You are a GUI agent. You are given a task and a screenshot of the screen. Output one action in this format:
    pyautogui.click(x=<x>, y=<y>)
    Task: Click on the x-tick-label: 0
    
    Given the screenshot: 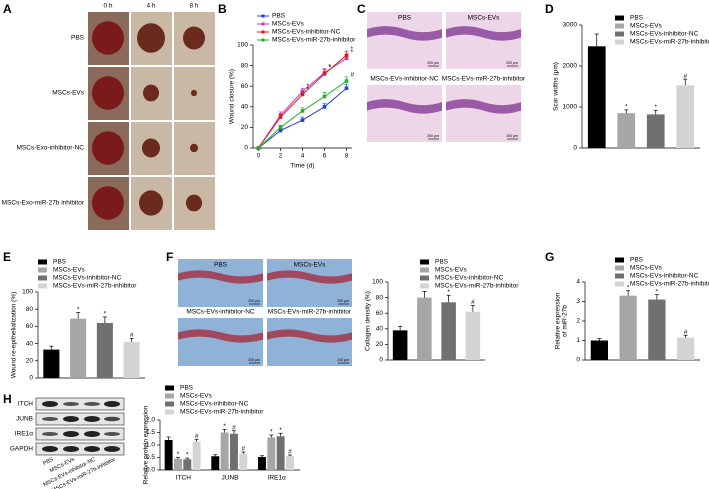 What is the action you would take?
    pyautogui.click(x=259, y=156)
    